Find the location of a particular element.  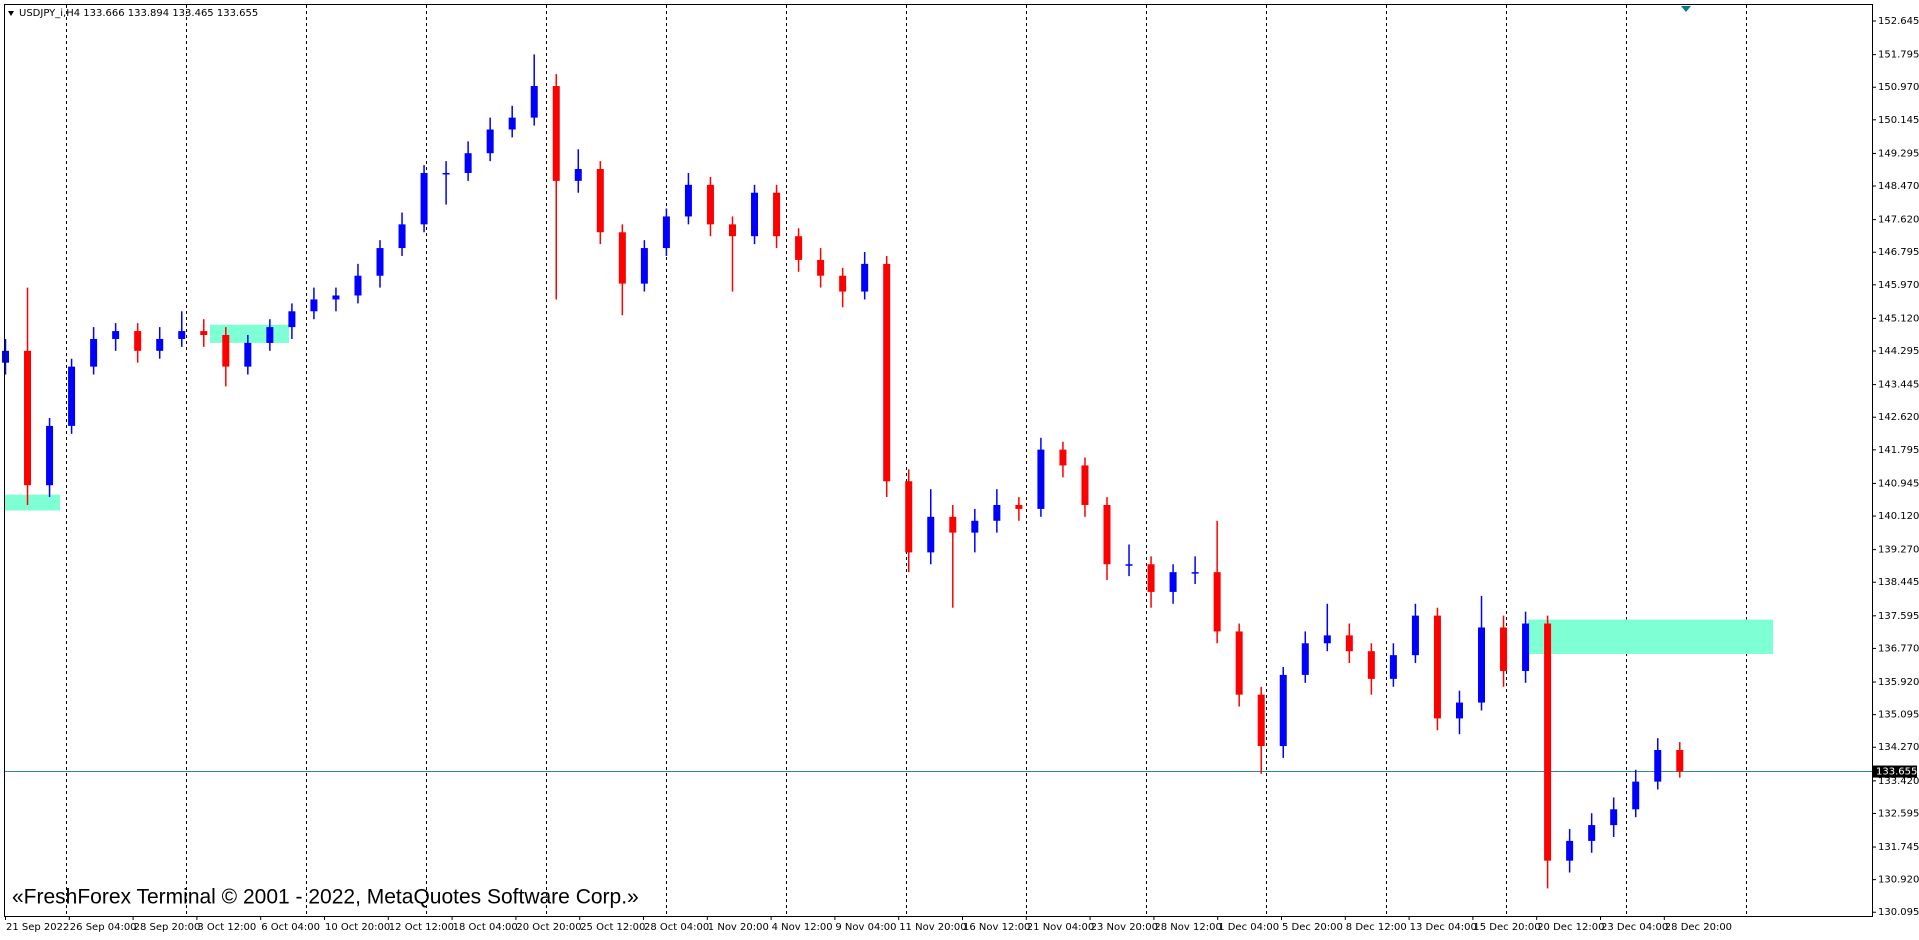

x-tick-label: 28 Nov 12:00 is located at coordinates (1187, 927).